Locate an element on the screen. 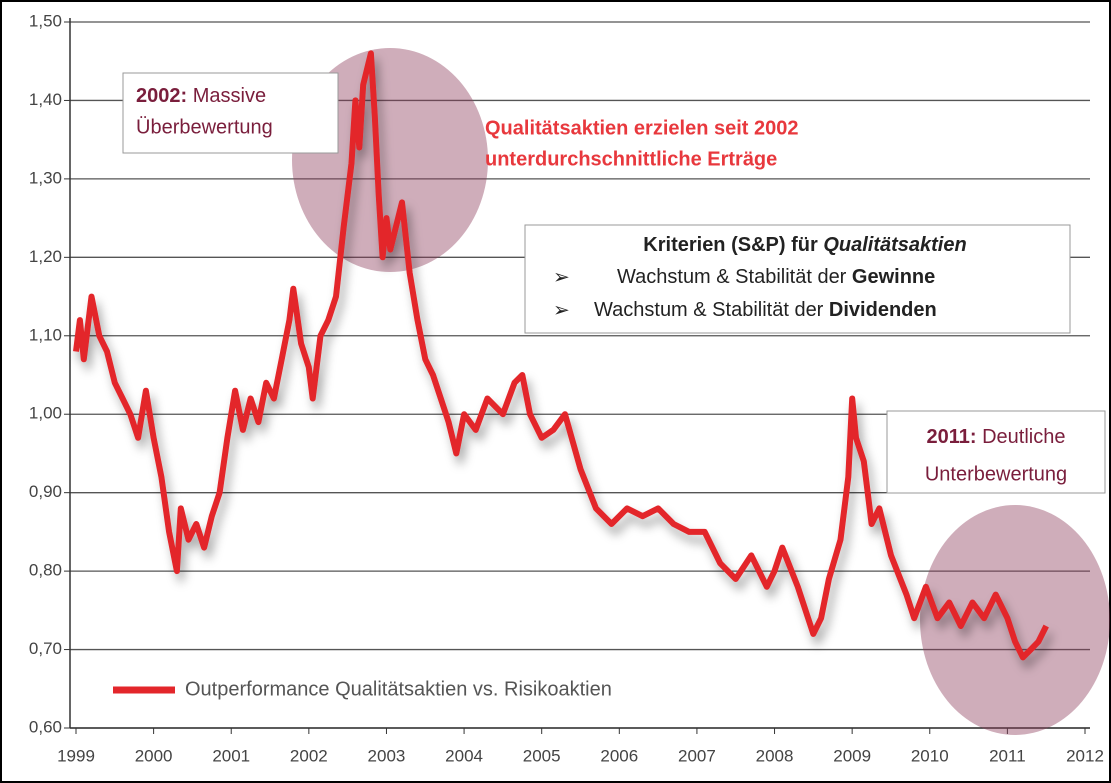  x-tick-label: 2003 is located at coordinates (387, 755).